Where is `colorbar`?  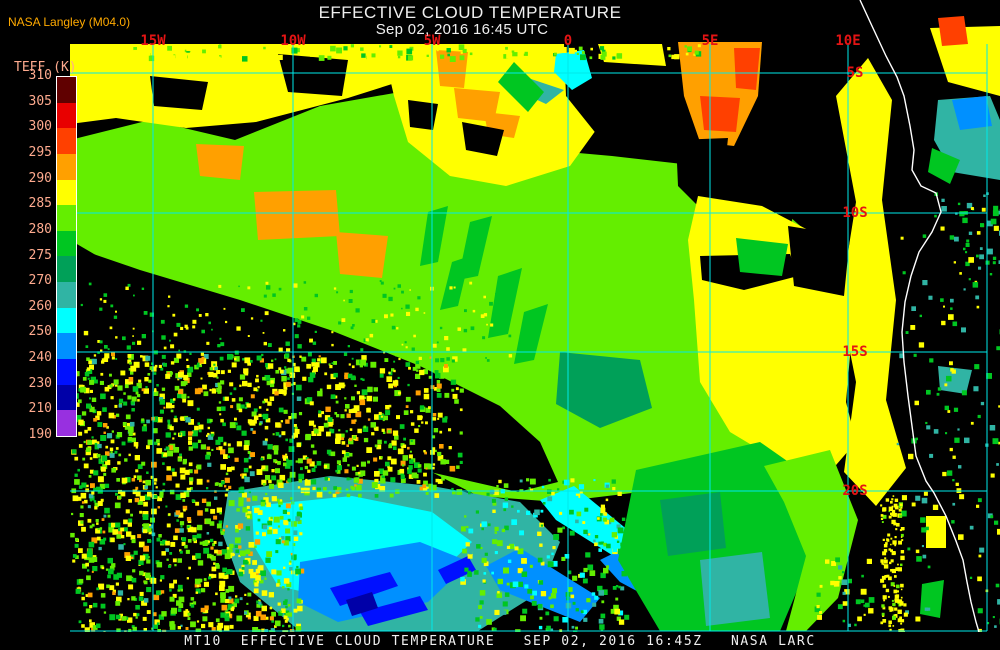 colorbar is located at coordinates (66, 256).